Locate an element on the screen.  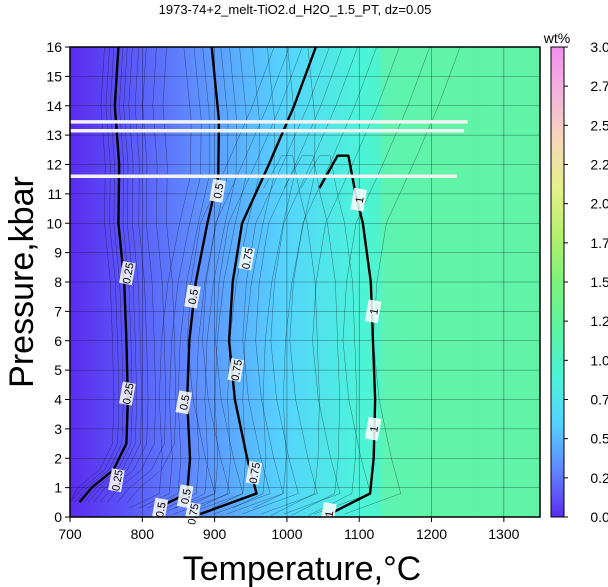
y-tick-label: 16 is located at coordinates (54, 47).